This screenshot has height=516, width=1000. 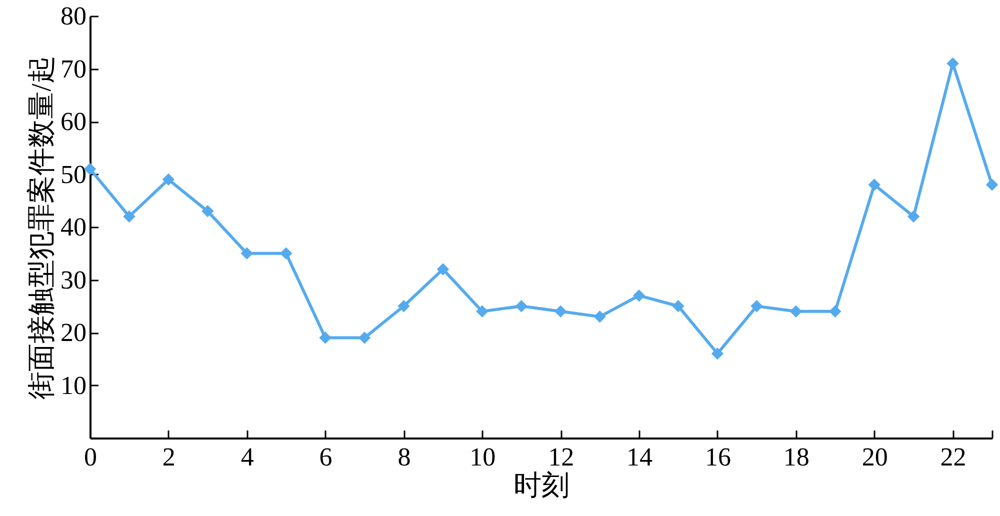 What do you see at coordinates (875, 457) in the screenshot?
I see `x-tick-label: 20` at bounding box center [875, 457].